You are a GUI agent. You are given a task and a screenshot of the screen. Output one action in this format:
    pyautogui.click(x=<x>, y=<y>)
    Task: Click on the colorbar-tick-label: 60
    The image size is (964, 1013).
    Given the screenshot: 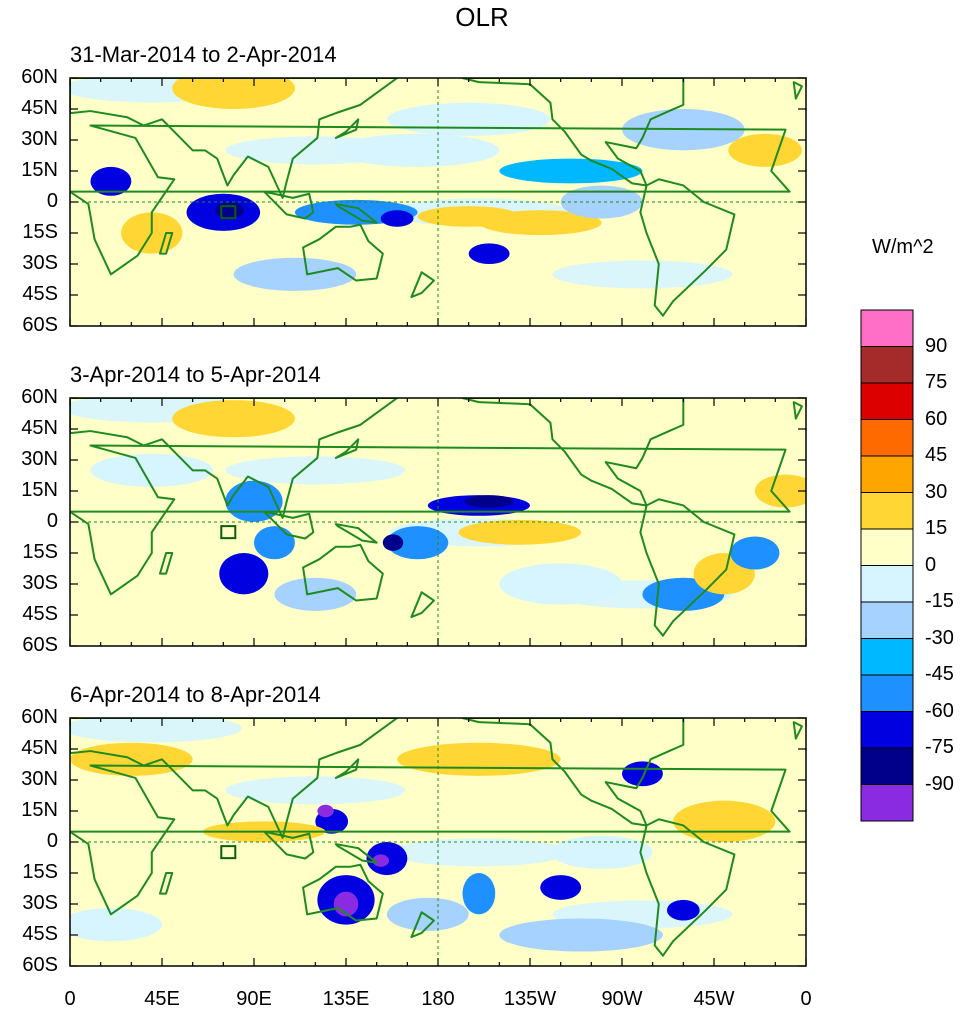 What is the action you would take?
    pyautogui.click(x=936, y=418)
    